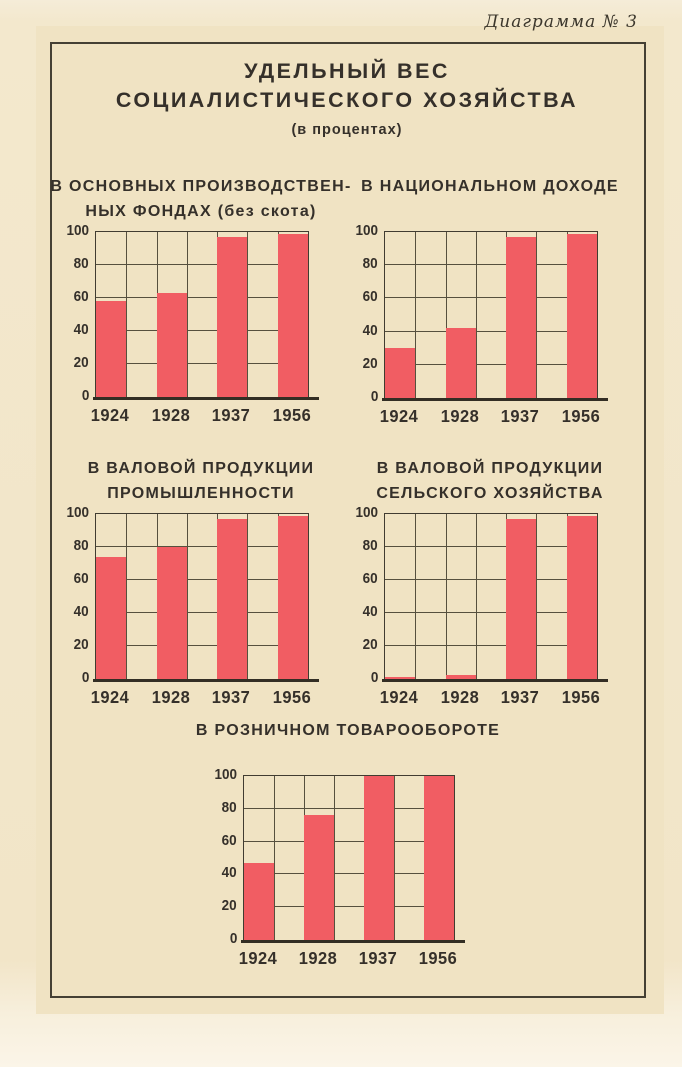  Describe the element at coordinates (201, 493) in the screenshot. I see `chart-title-line: ПРОМЫШЛЕННОСТИ` at that location.